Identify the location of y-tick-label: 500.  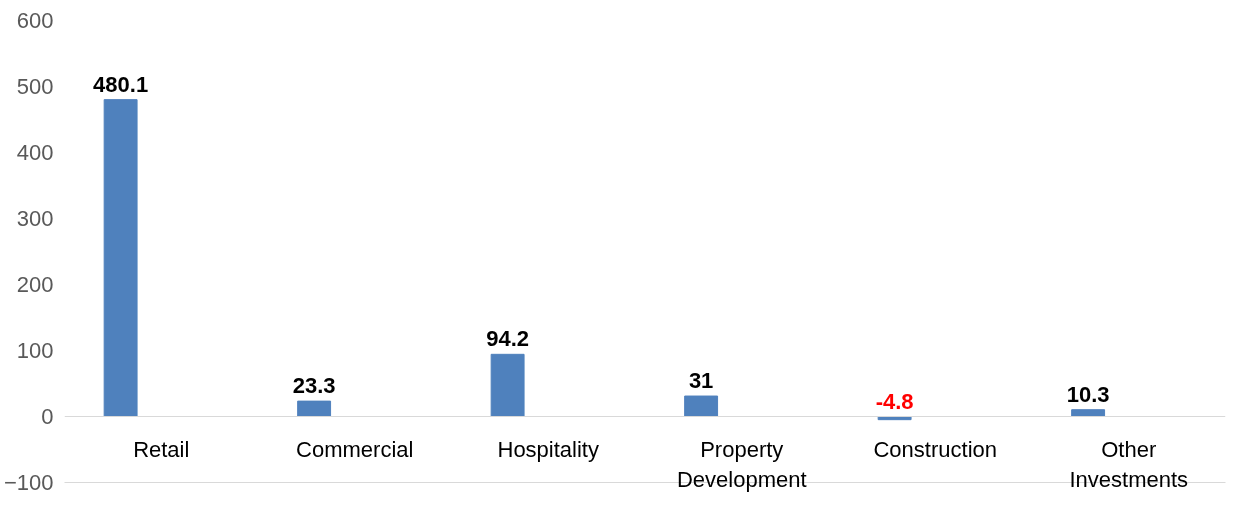
(35, 86).